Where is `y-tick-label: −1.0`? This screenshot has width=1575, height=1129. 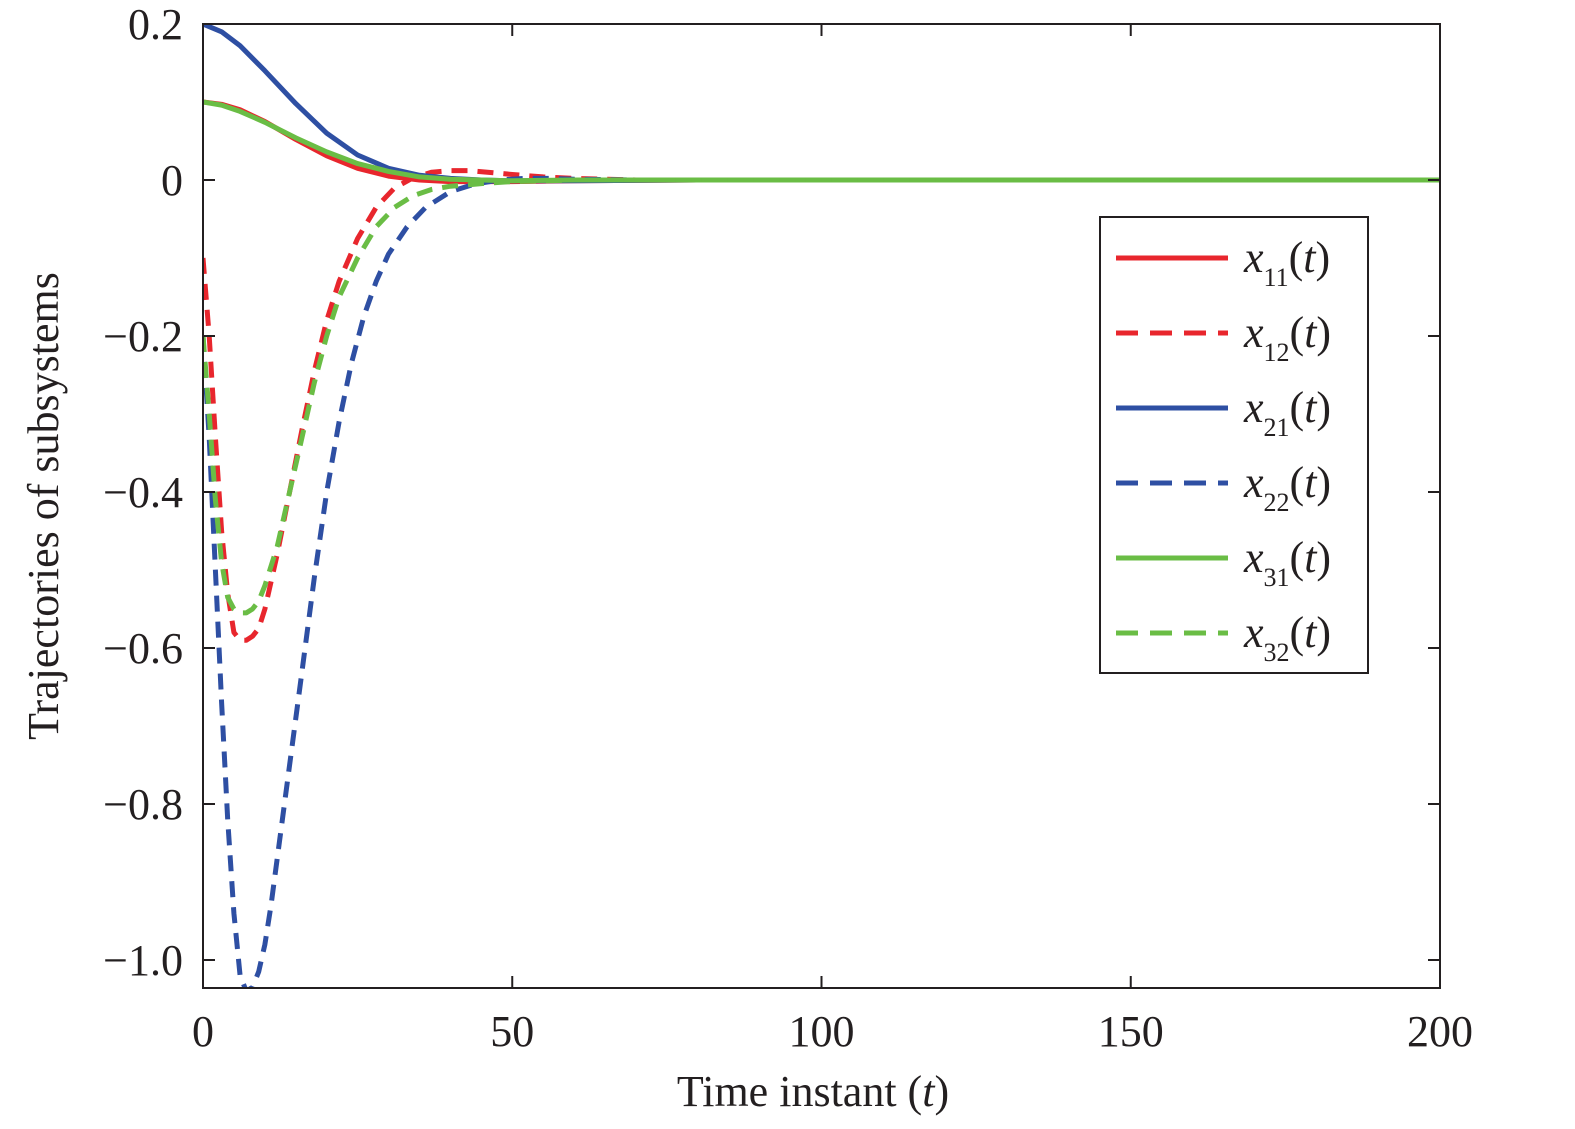 y-tick-label: −1.0 is located at coordinates (143, 960).